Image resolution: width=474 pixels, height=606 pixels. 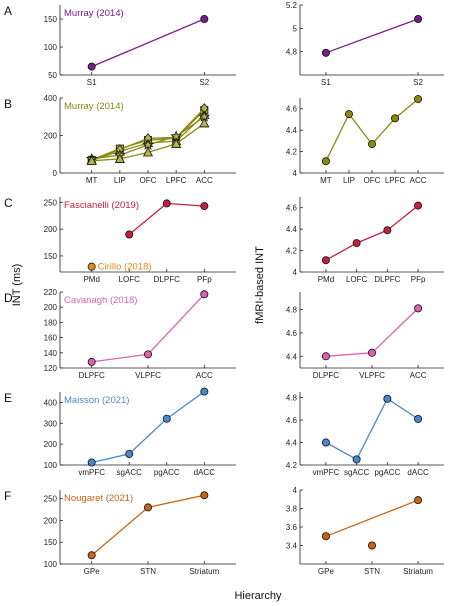 What do you see at coordinates (365, 336) in the screenshot?
I see `panel-d-right: 4.4 4.6 4.8 DLPFC VLPFC ACC` at bounding box center [365, 336].